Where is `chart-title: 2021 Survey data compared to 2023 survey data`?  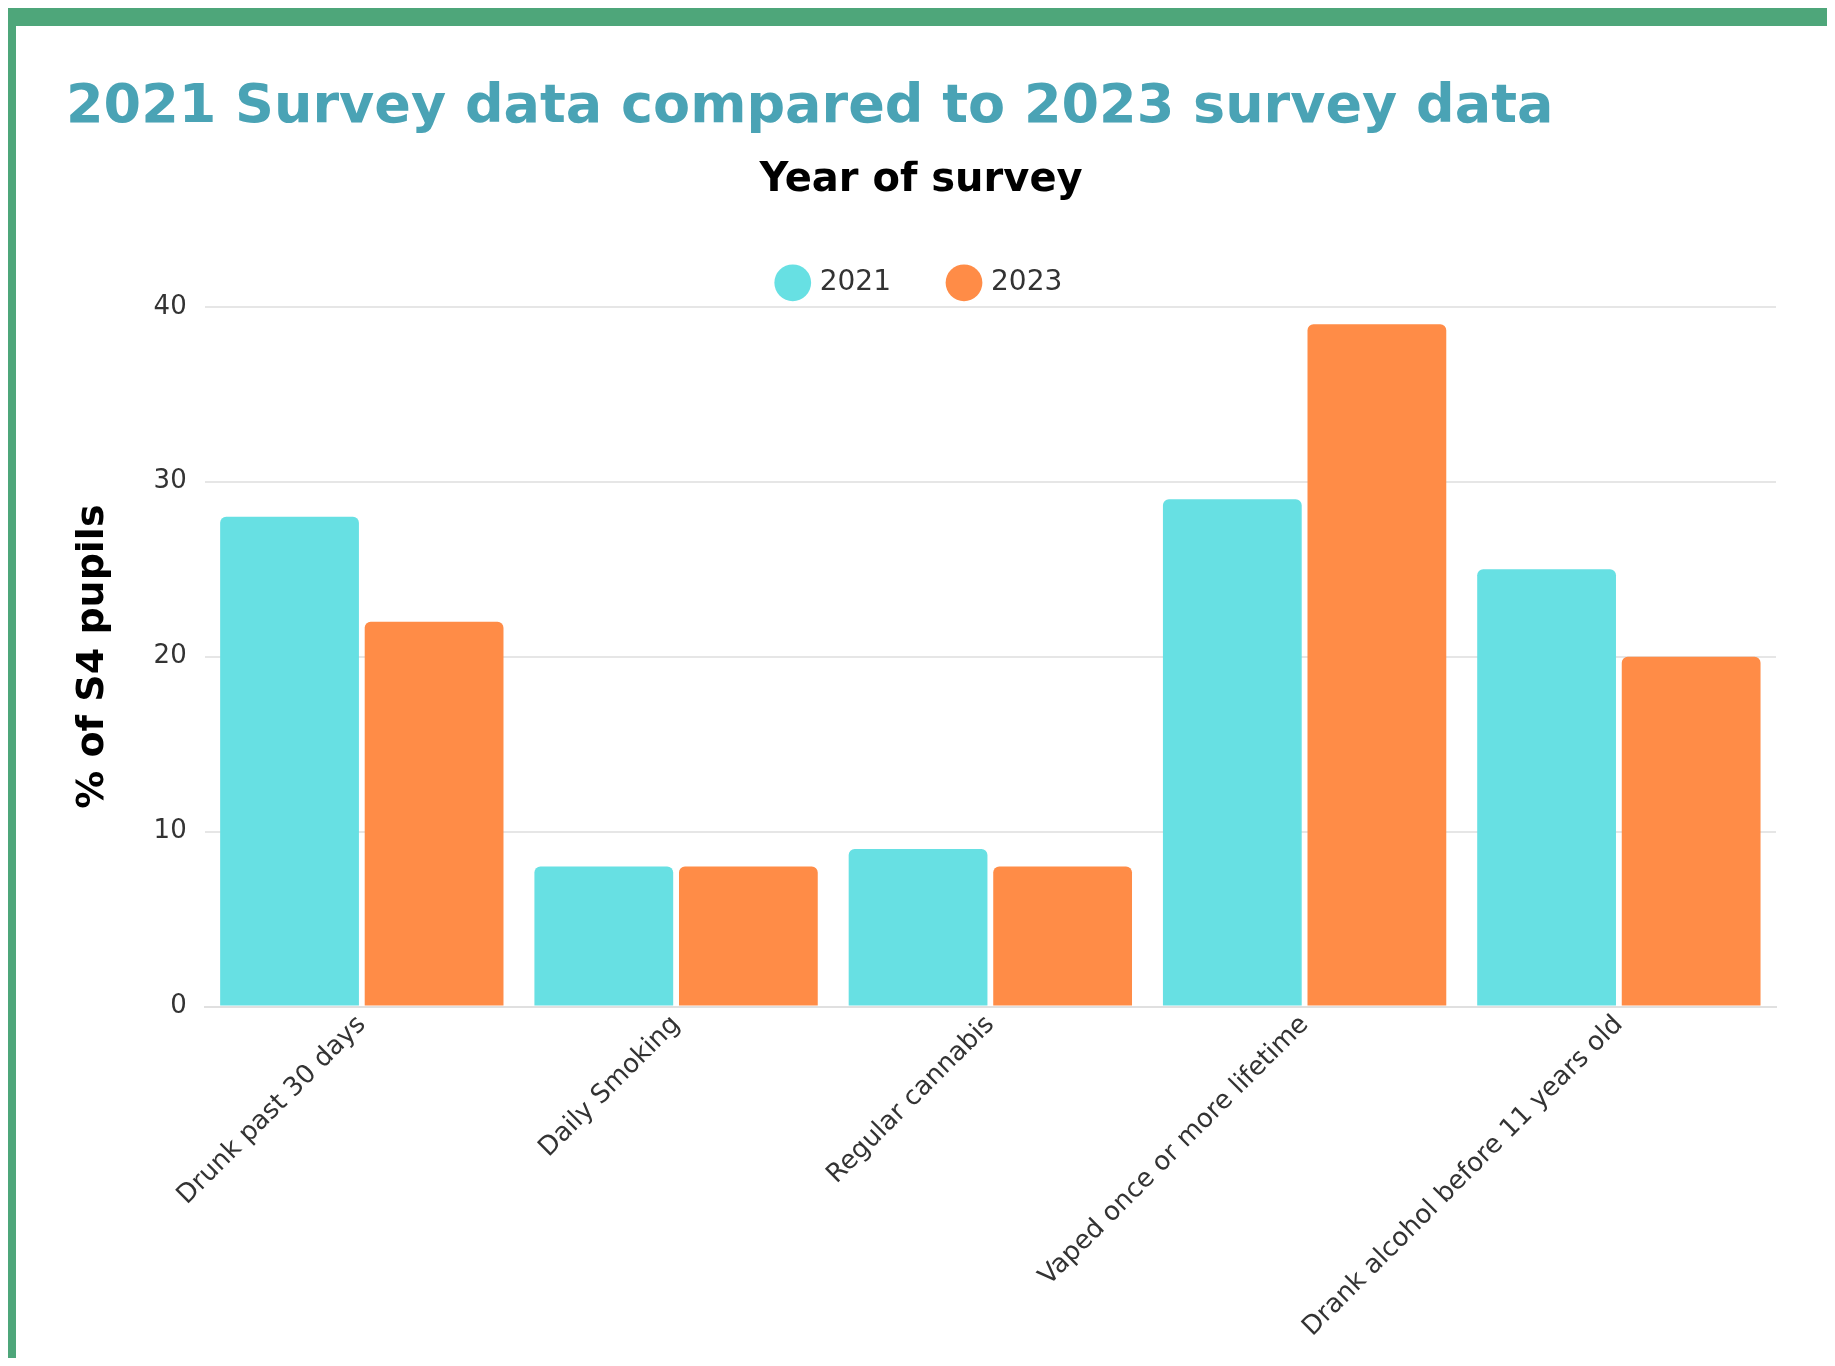
chart-title: 2021 Survey data compared to 2023 survey data is located at coordinates (810, 104).